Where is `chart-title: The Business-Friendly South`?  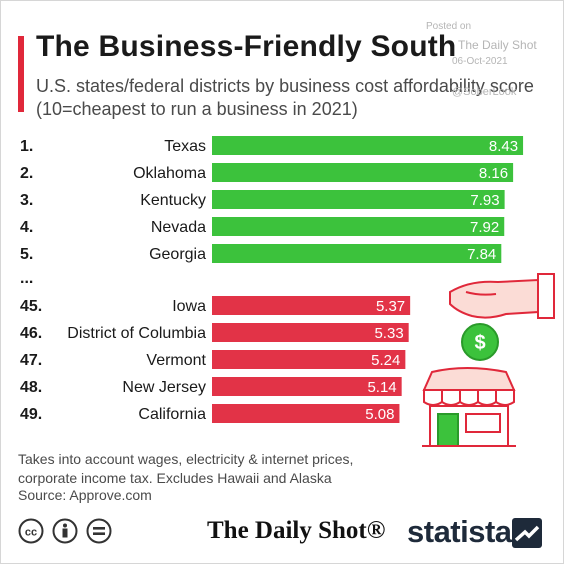
chart-title: The Business-Friendly South is located at coordinates (246, 46).